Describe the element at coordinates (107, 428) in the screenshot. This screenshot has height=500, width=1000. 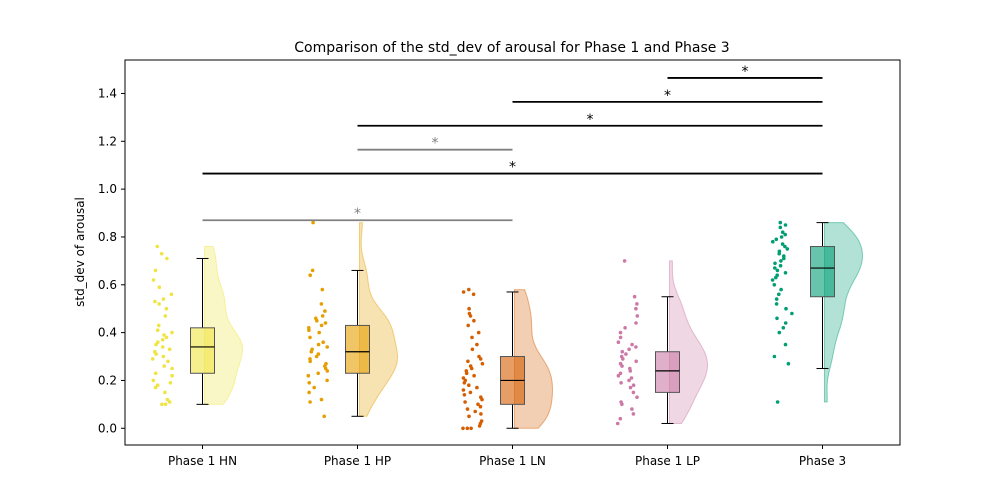
I see `y-tick-label: 0.0` at that location.